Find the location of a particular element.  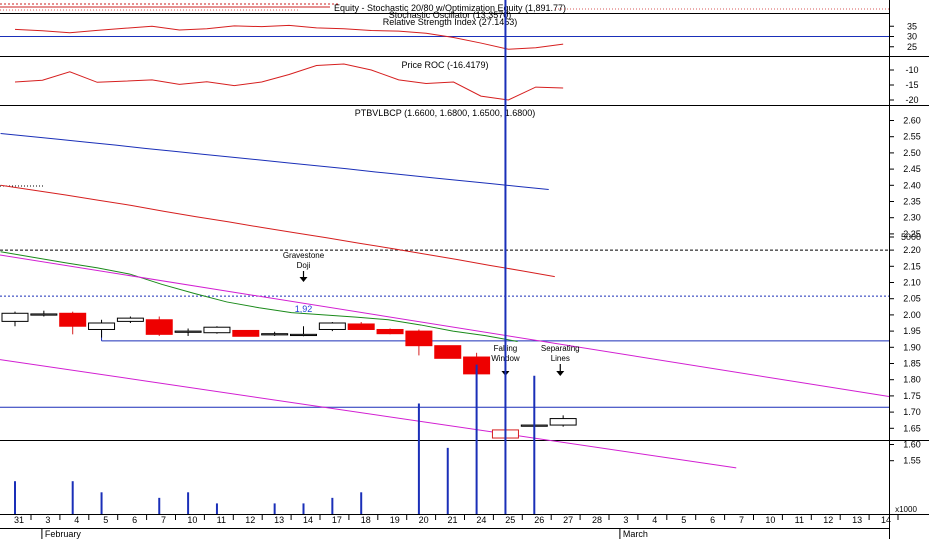

price-tick-label: 1.75 is located at coordinates (912, 396).